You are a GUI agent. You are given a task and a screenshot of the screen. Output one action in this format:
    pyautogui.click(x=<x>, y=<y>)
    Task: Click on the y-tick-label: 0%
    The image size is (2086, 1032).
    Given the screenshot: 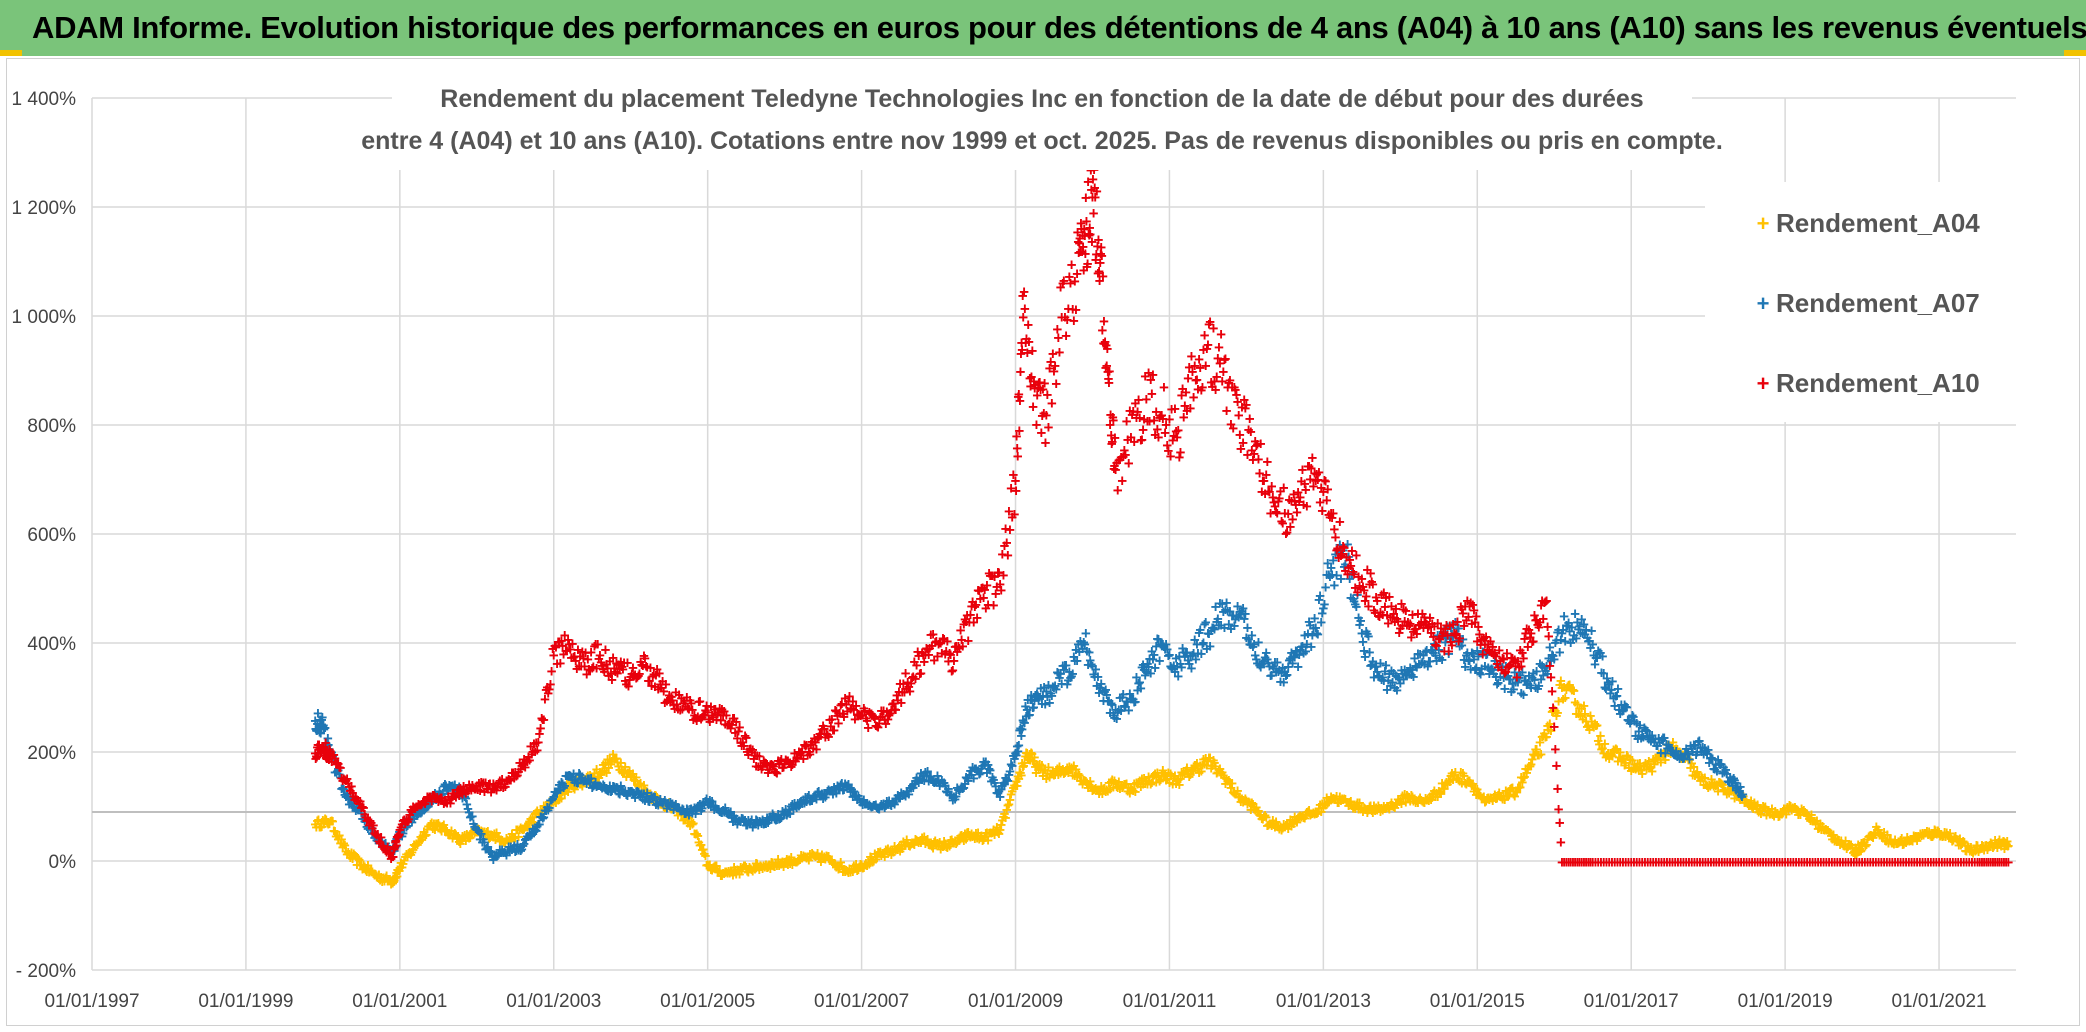 What is the action you would take?
    pyautogui.click(x=63, y=862)
    